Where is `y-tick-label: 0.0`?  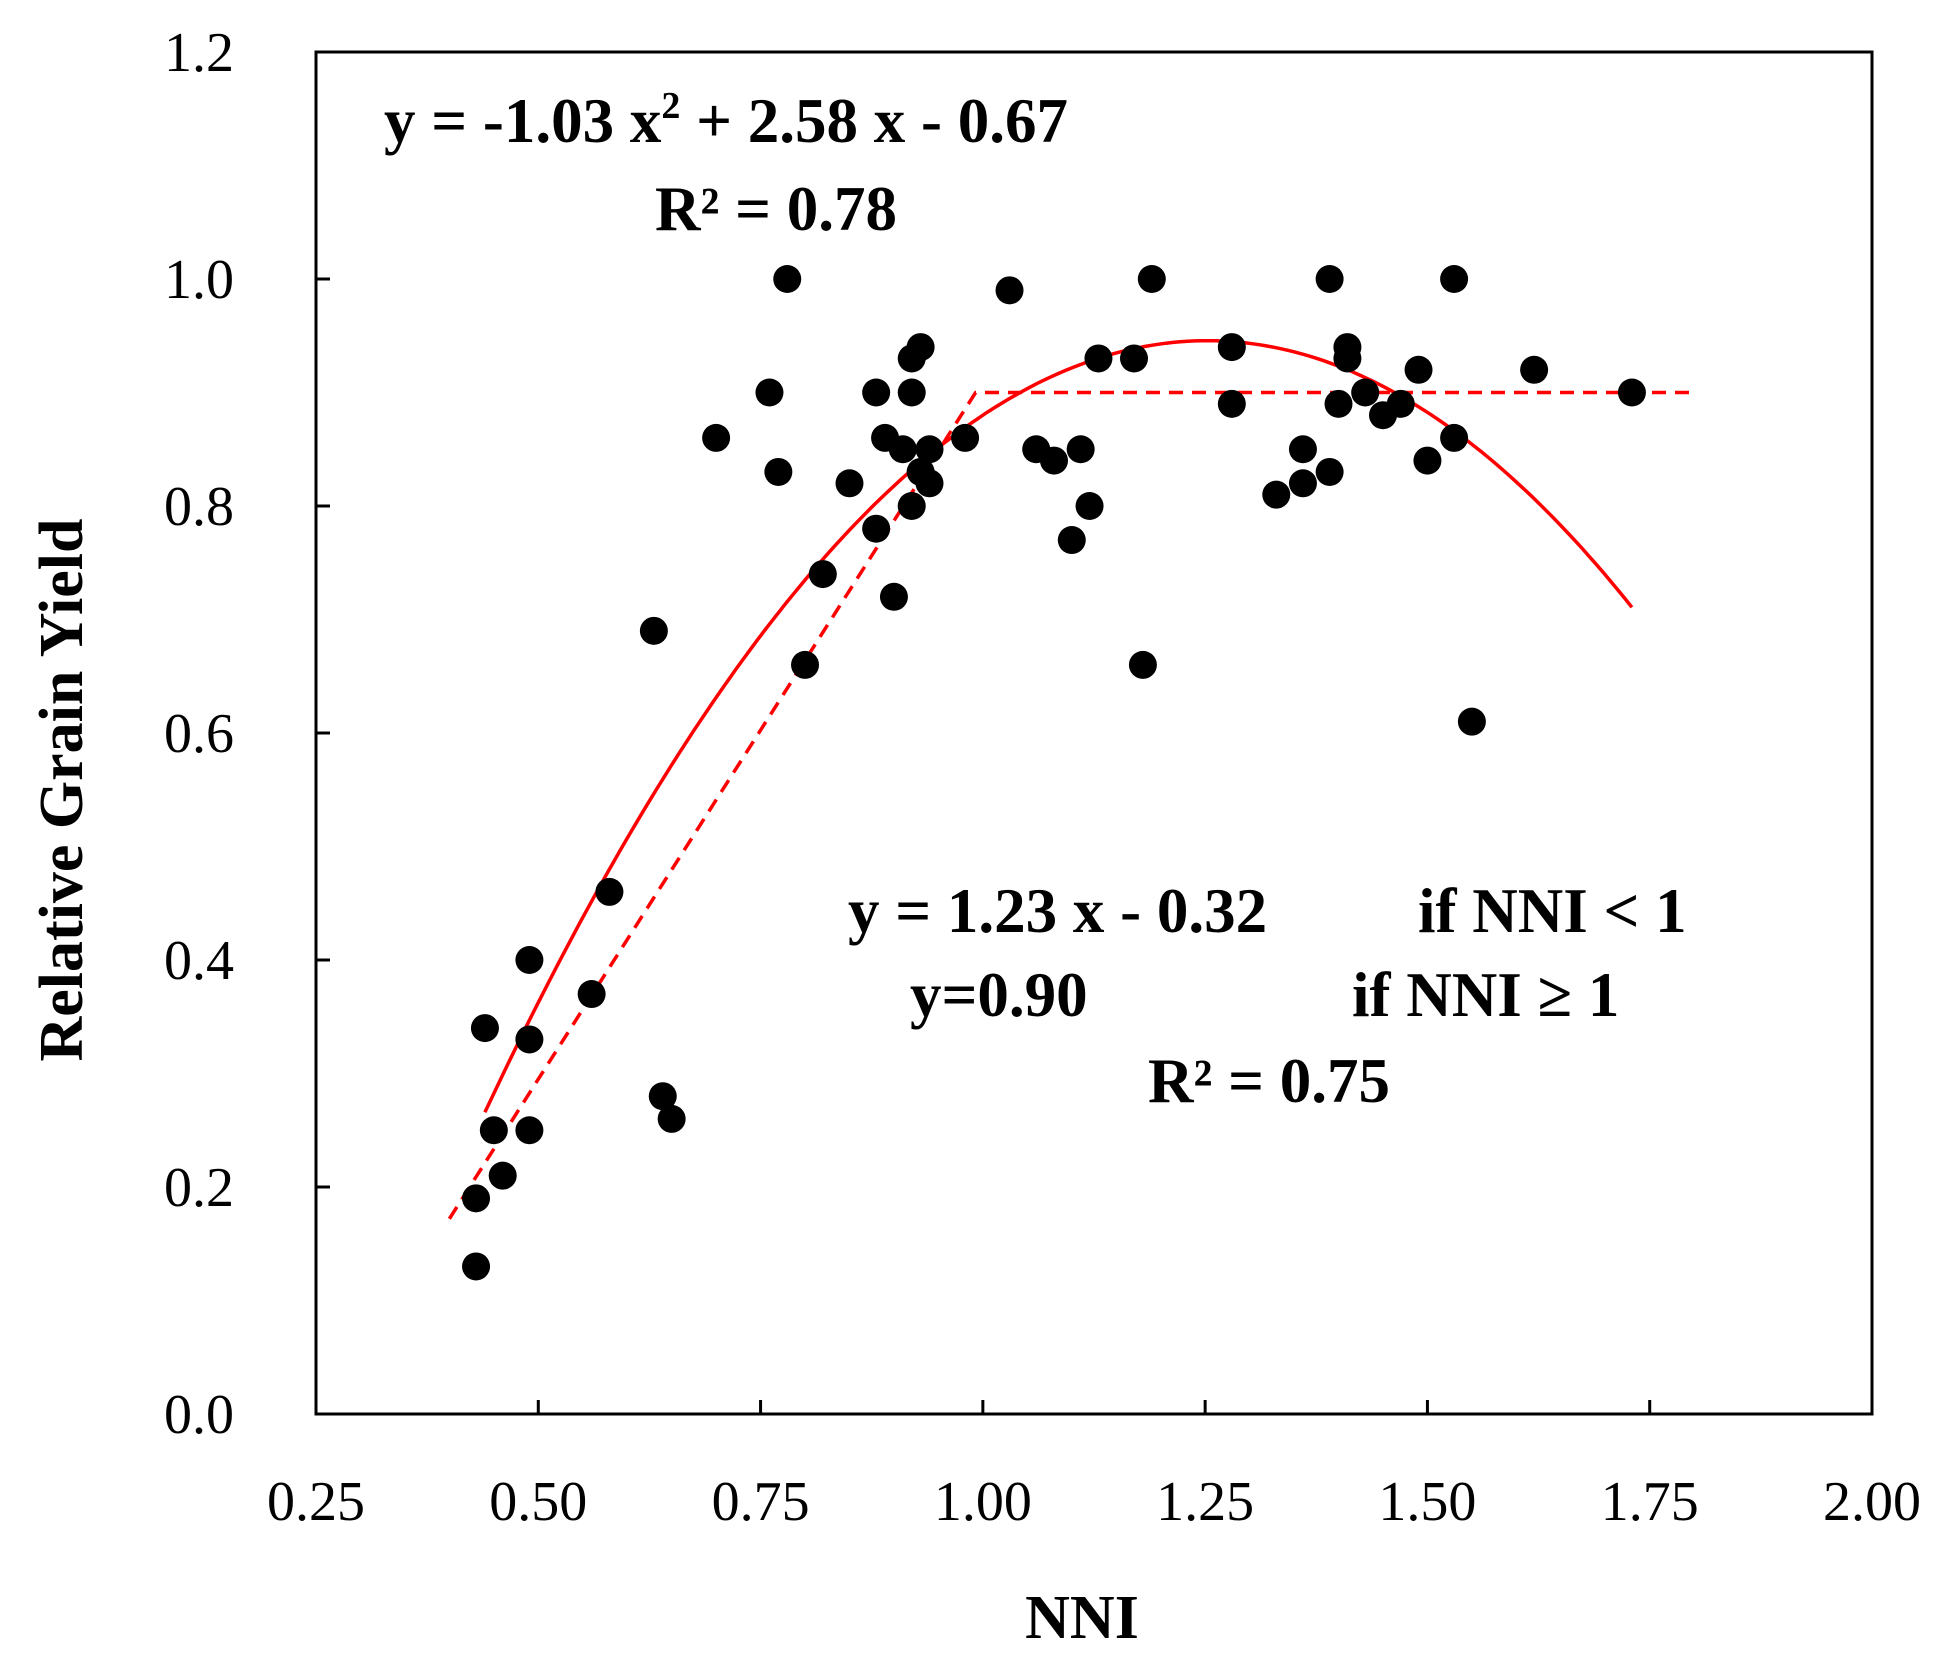 y-tick-label: 0.0 is located at coordinates (199, 1415).